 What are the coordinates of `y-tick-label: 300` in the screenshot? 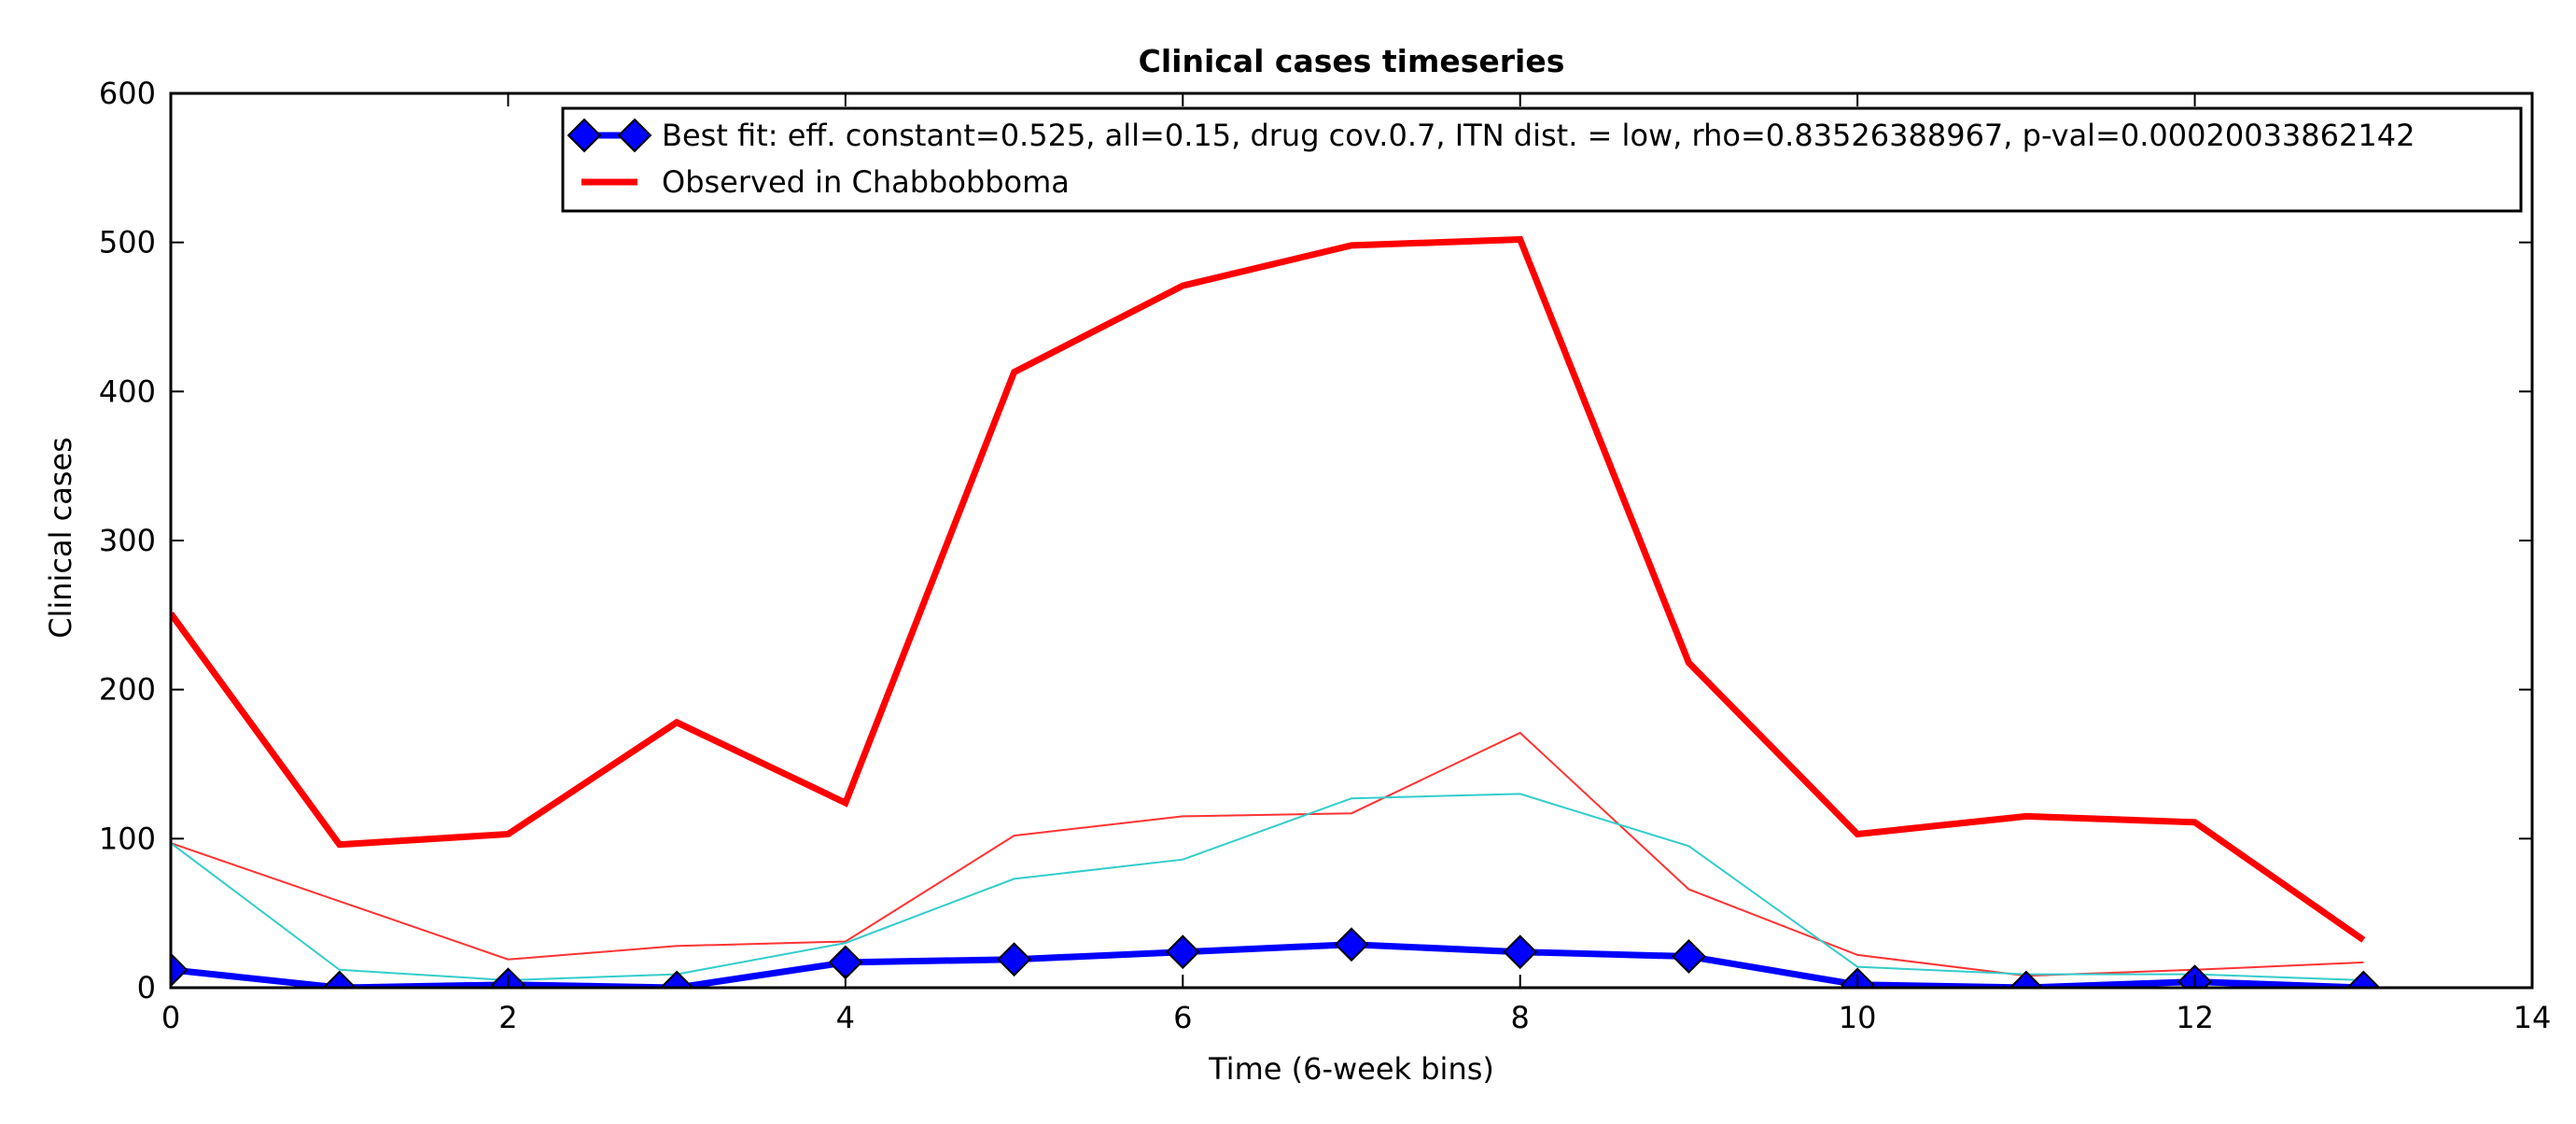 It's located at (127, 540).